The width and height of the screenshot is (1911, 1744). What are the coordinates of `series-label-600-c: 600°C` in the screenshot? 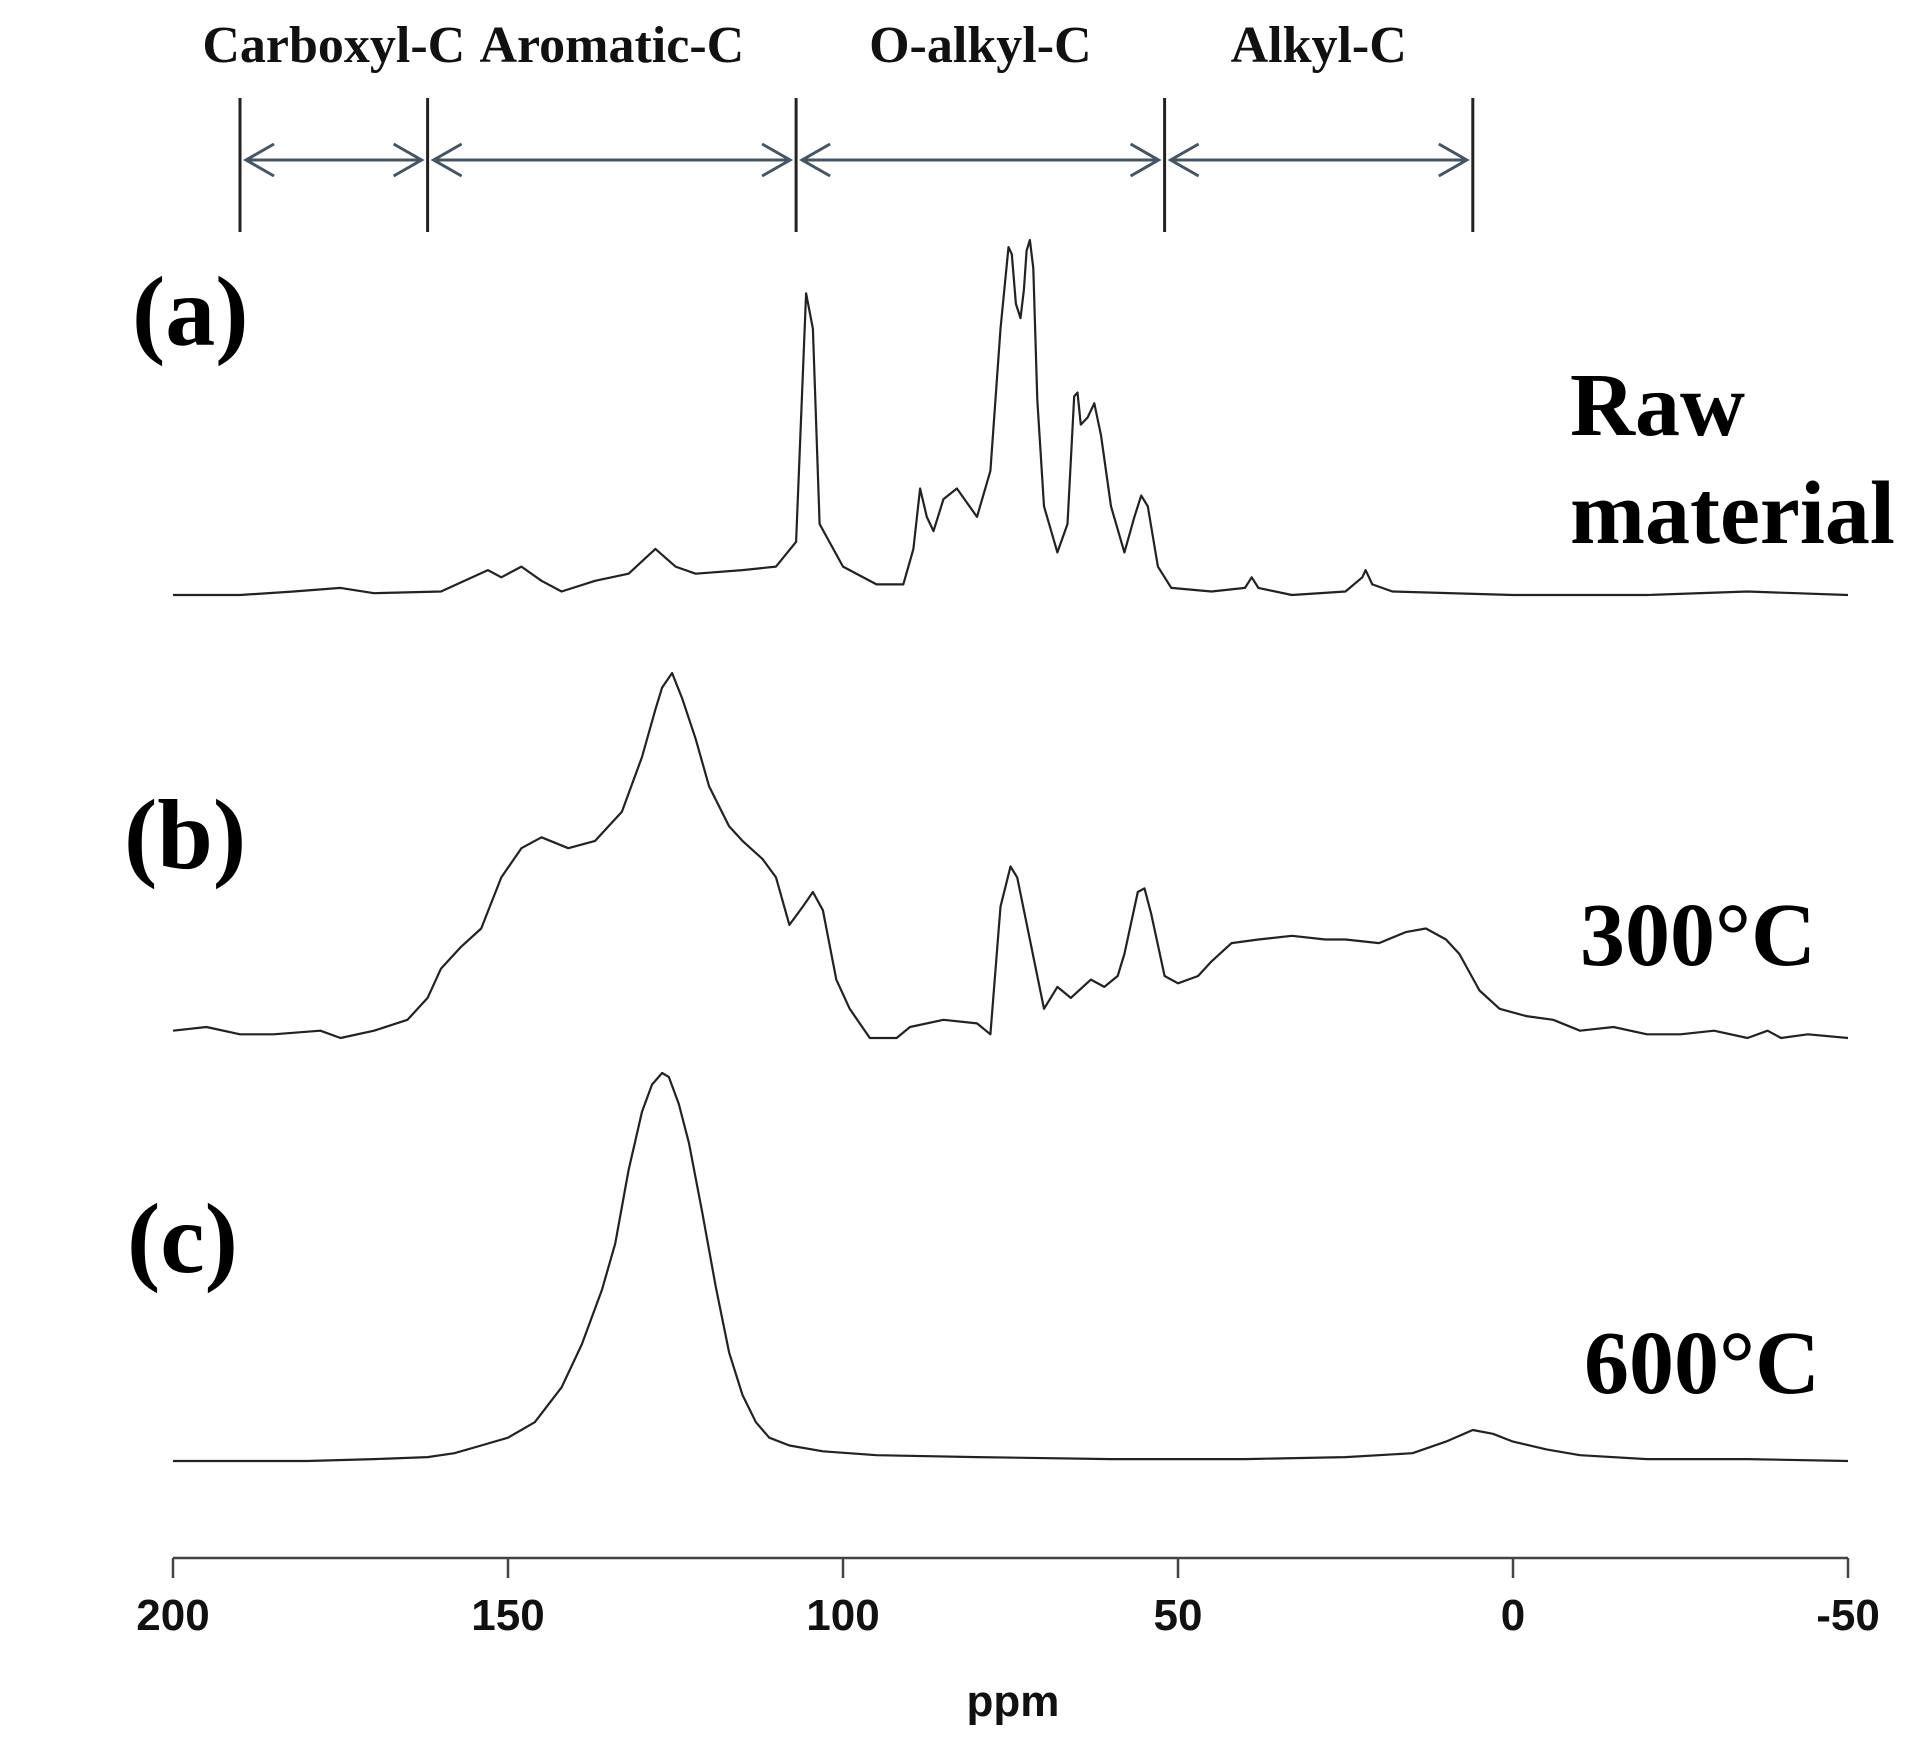 It's located at (1702, 1363).